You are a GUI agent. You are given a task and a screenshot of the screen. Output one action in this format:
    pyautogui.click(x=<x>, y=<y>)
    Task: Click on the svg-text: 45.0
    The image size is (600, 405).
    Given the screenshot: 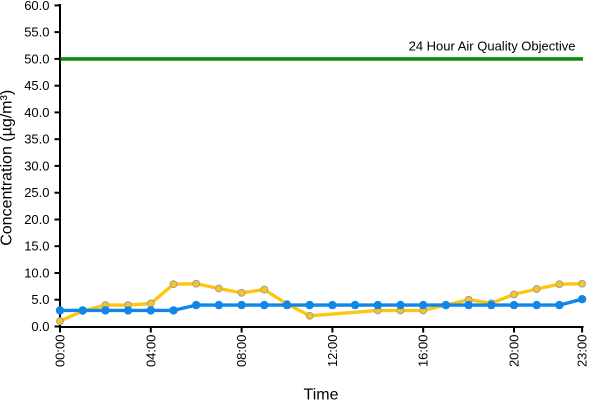 What is the action you would take?
    pyautogui.click(x=36, y=85)
    